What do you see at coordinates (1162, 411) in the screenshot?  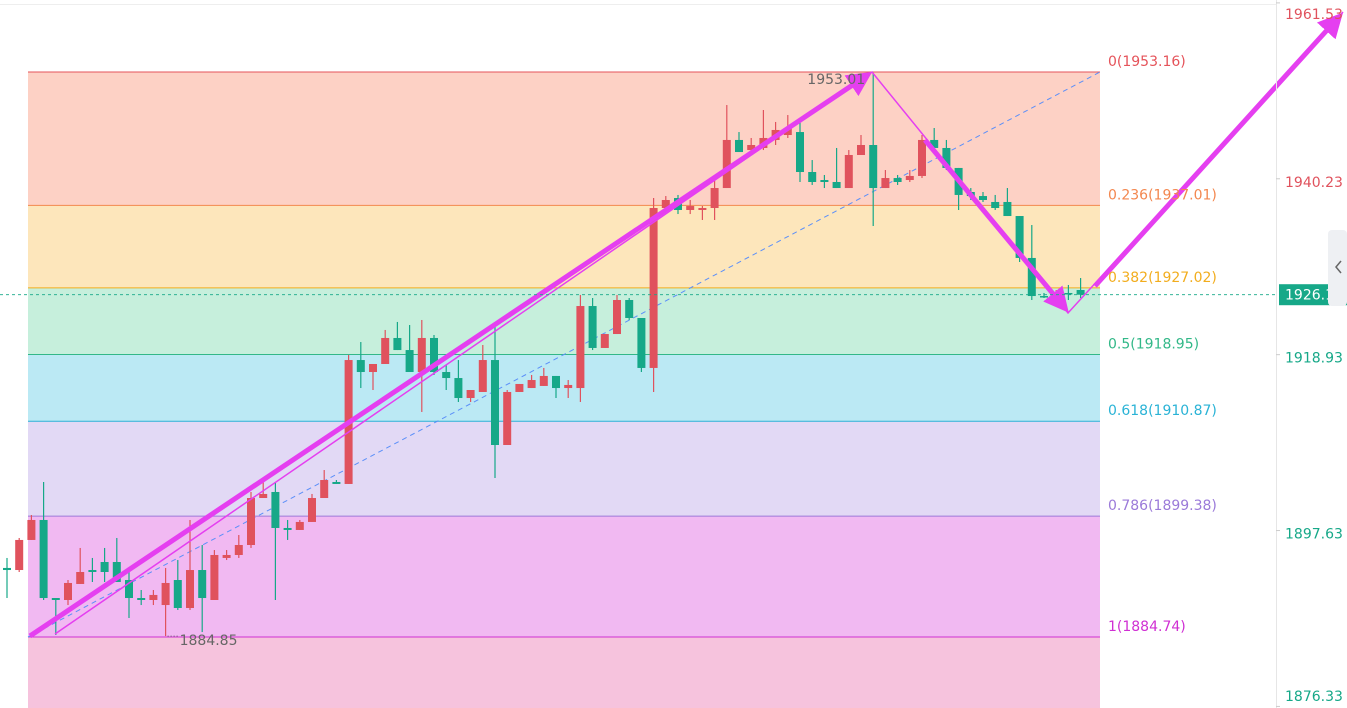 I see `fib-label: 0.618(1910.87)` at bounding box center [1162, 411].